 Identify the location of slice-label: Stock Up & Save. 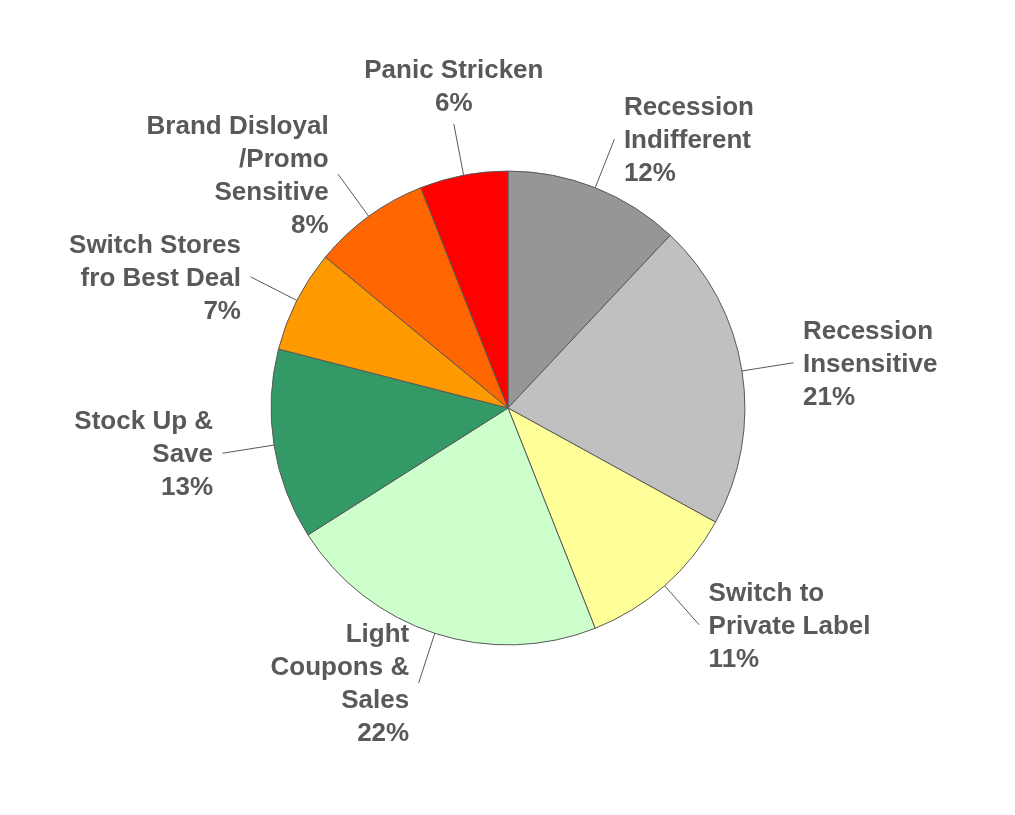
(144, 437).